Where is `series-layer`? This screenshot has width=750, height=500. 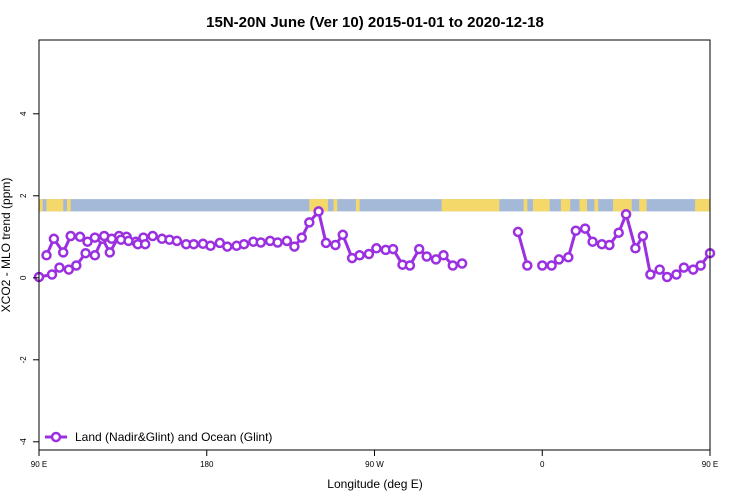 series-layer is located at coordinates (374, 244).